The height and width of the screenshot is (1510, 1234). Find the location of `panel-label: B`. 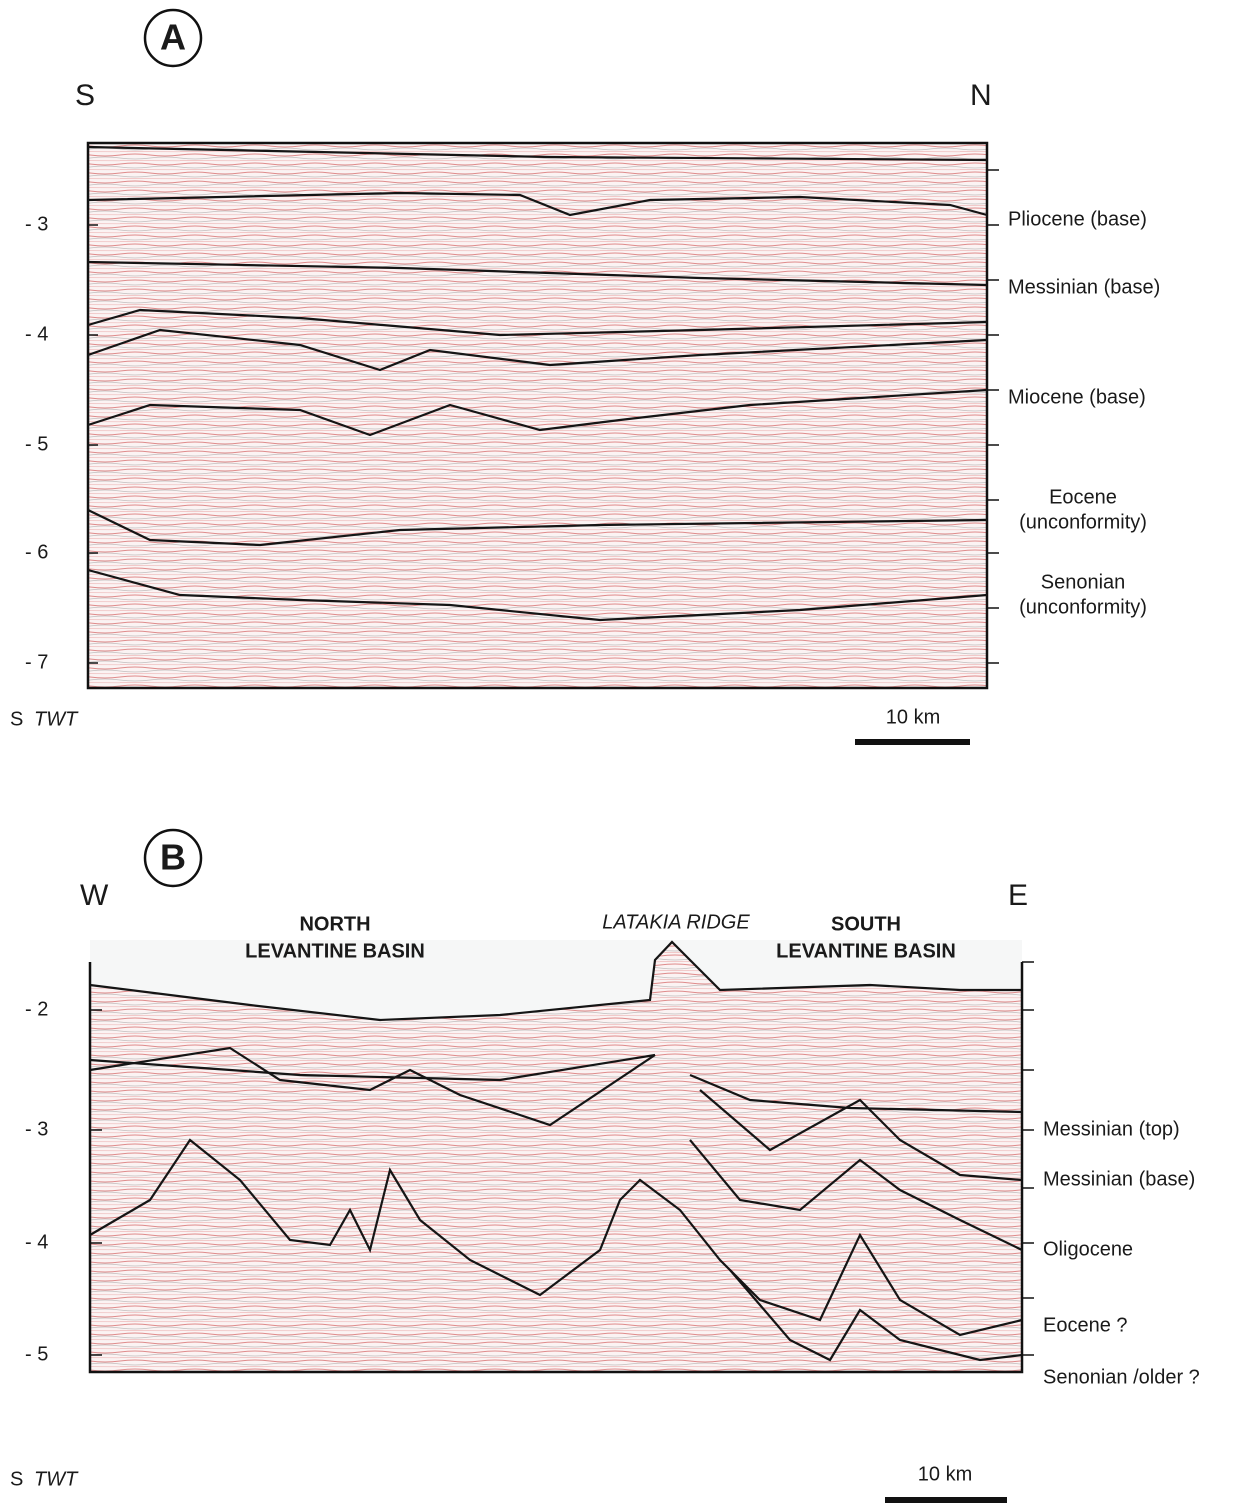

panel-label: B is located at coordinates (173, 857).